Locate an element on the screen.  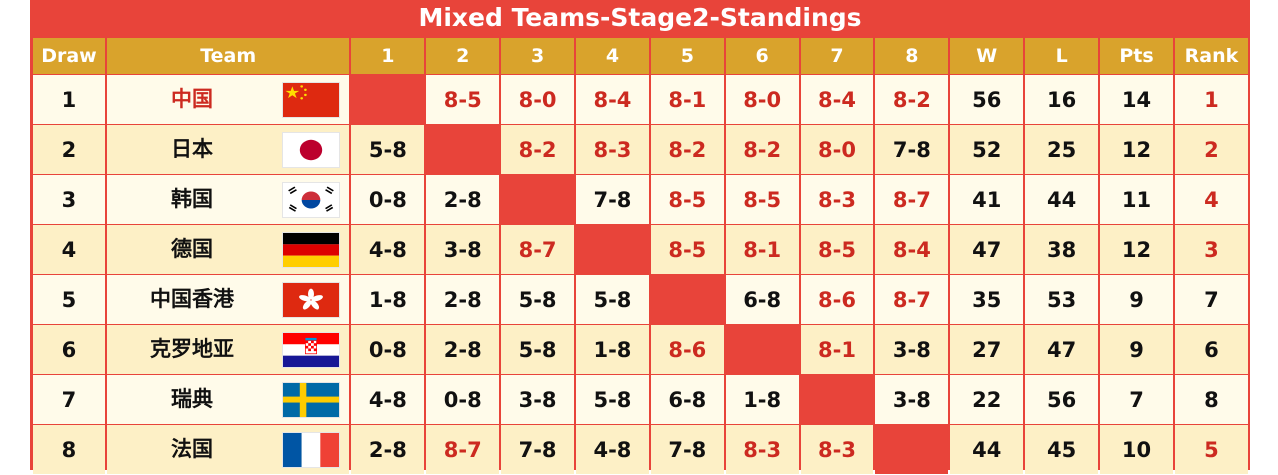
table-row: 6 克罗地亚 0-8 2-8 5-8 1-8 8-6 8-1 3-8 27 47 9 6 is located at coordinates (640, 349).